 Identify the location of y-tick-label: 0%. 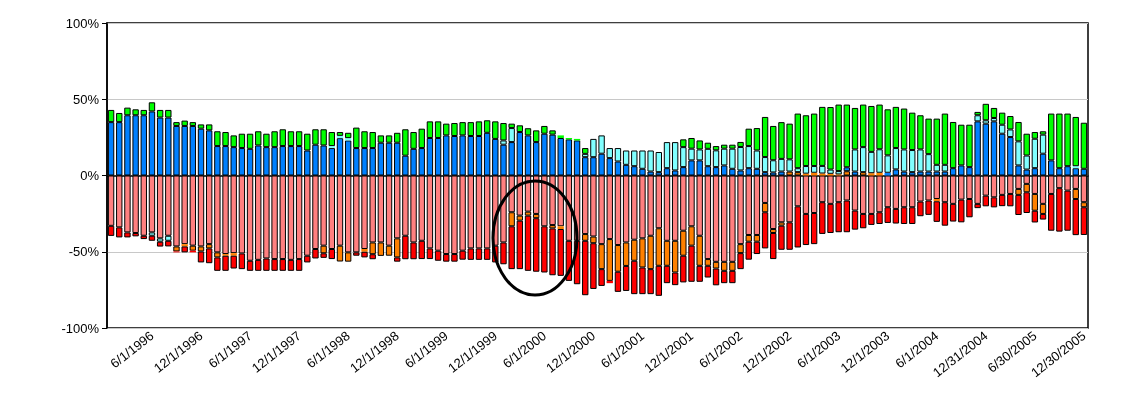
(90, 175).